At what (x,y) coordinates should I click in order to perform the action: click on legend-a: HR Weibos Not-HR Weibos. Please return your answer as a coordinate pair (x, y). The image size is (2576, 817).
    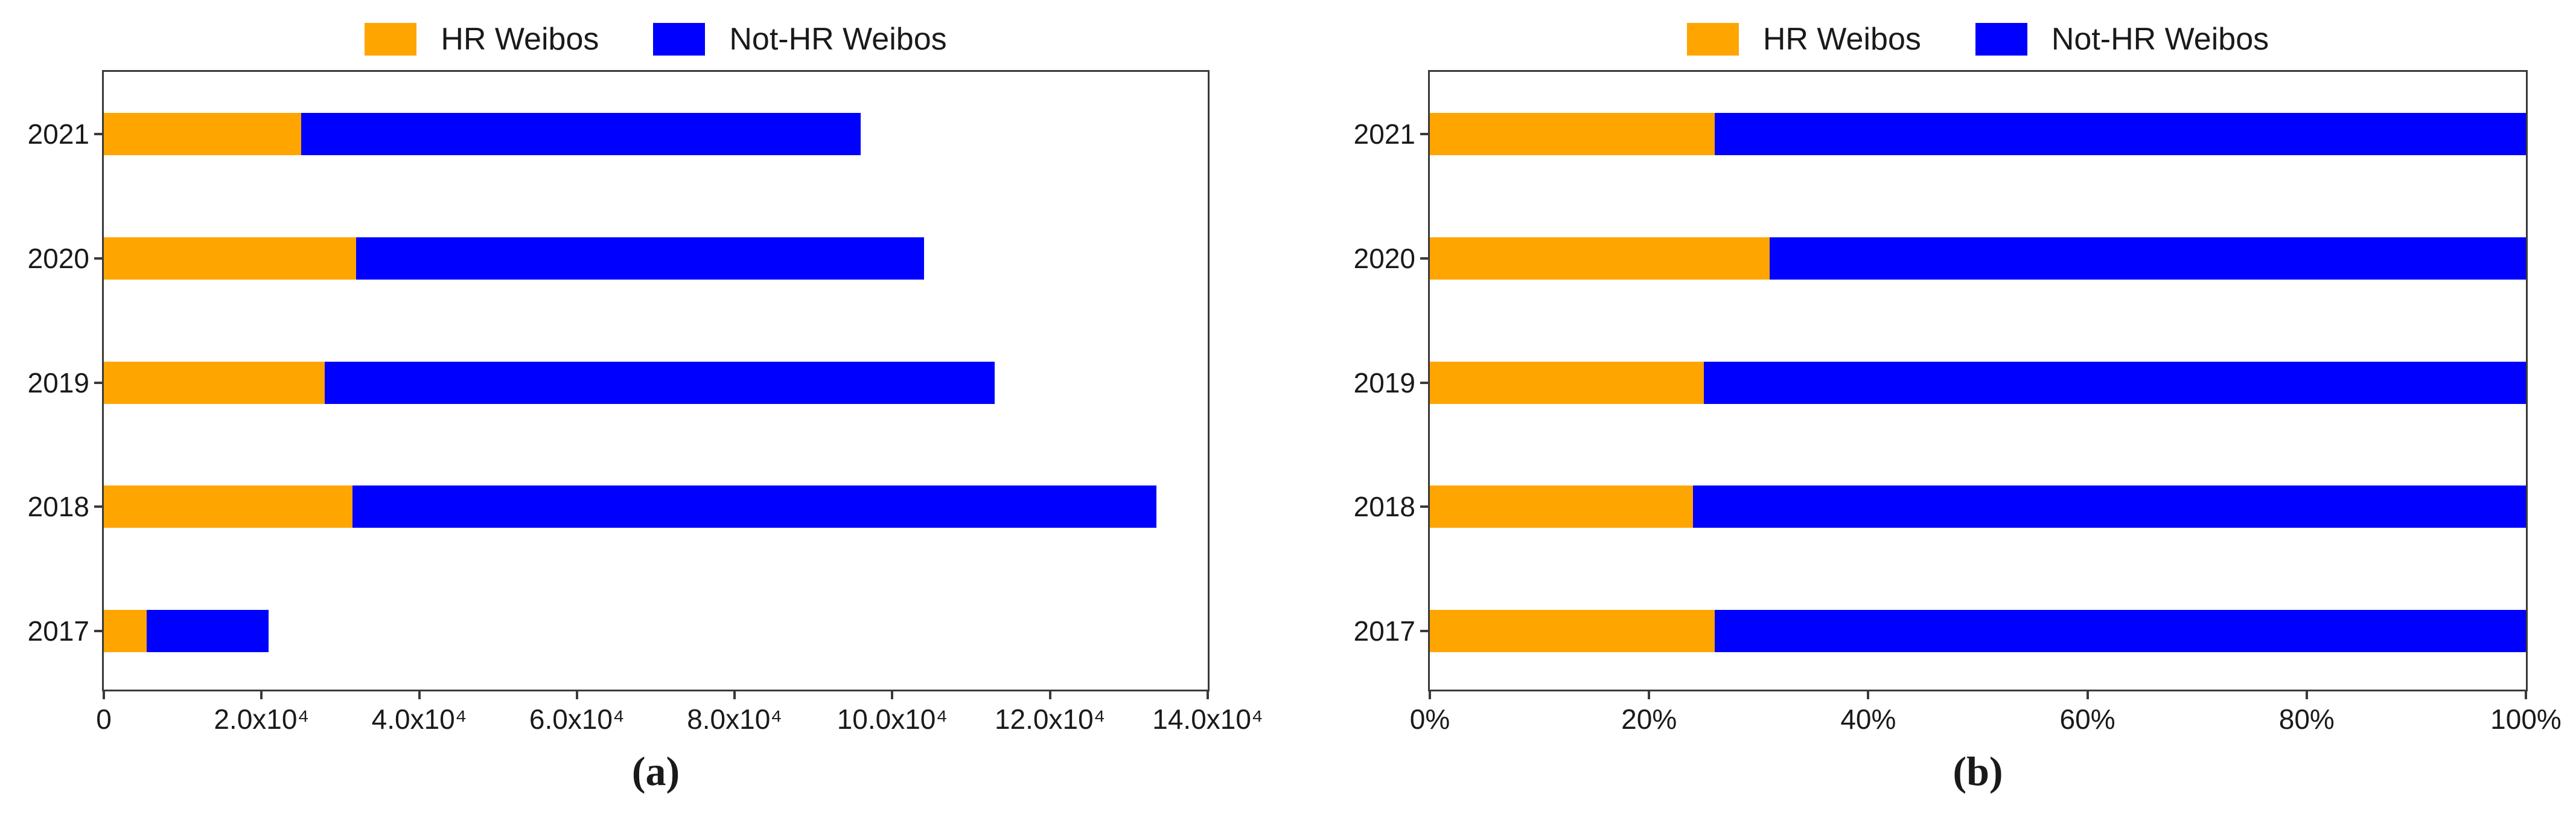
    Looking at the image, I should click on (656, 39).